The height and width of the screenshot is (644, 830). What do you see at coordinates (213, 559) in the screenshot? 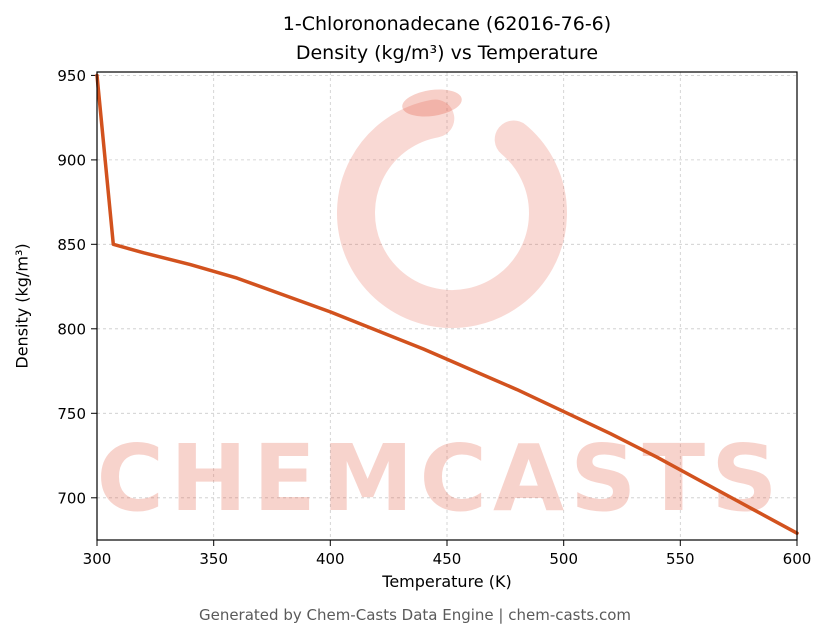
I see `x-tick-label: 350` at bounding box center [213, 559].